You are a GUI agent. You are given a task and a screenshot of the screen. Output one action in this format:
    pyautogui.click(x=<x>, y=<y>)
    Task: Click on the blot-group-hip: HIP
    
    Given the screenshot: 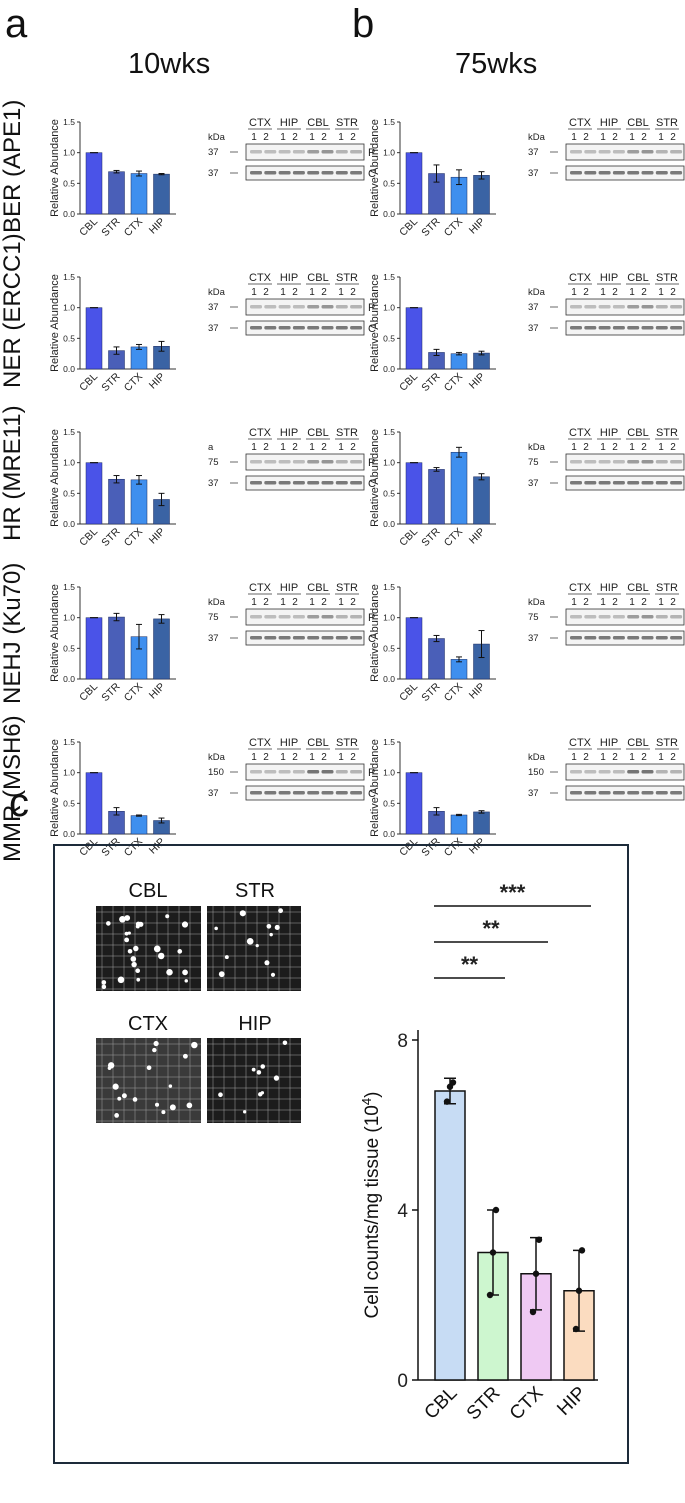 What is the action you would take?
    pyautogui.click(x=609, y=433)
    